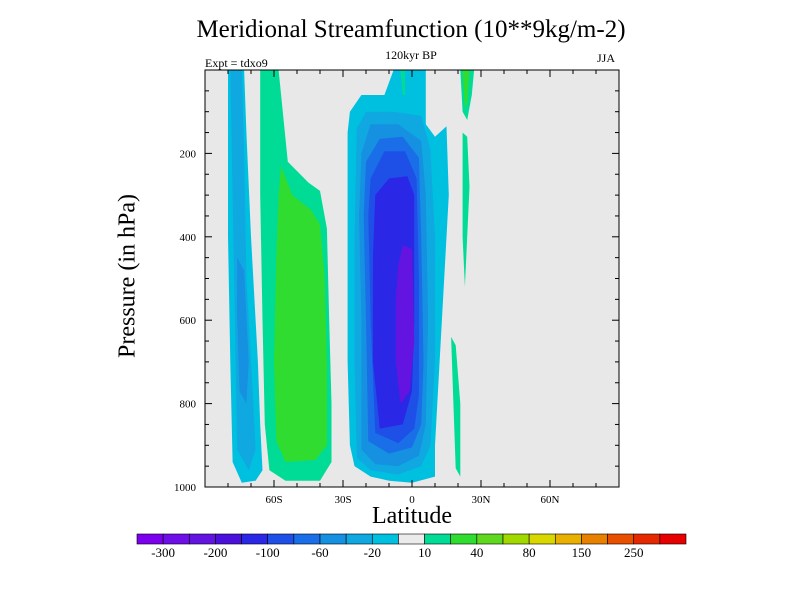  What do you see at coordinates (477, 552) in the screenshot?
I see `colorbar-label: 40` at bounding box center [477, 552].